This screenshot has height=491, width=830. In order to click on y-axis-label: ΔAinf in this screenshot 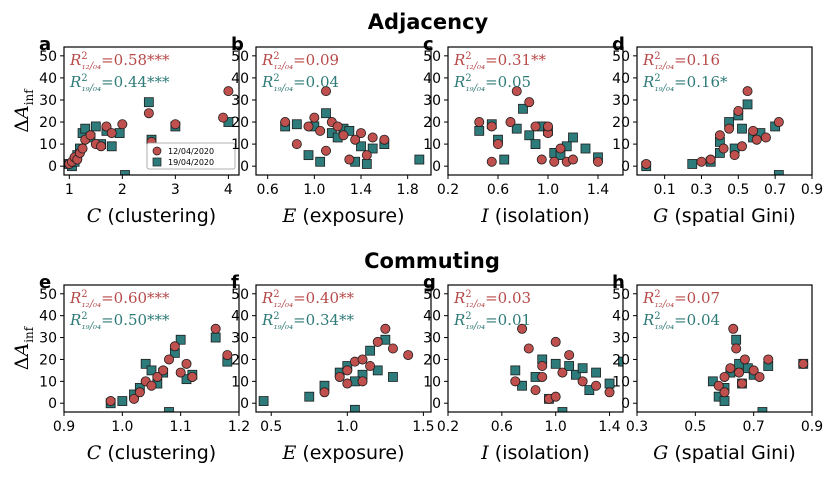, I will do `click(23, 110)`.